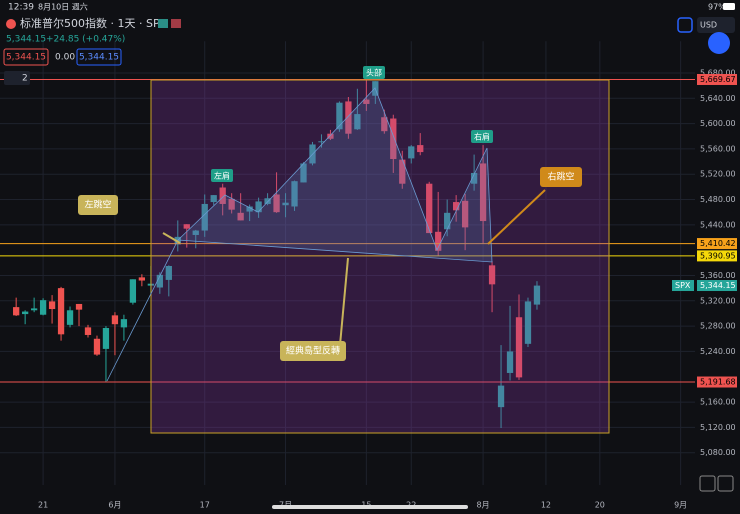  Describe the element at coordinates (176, 23) in the screenshot. I see `indicator-icon` at that location.